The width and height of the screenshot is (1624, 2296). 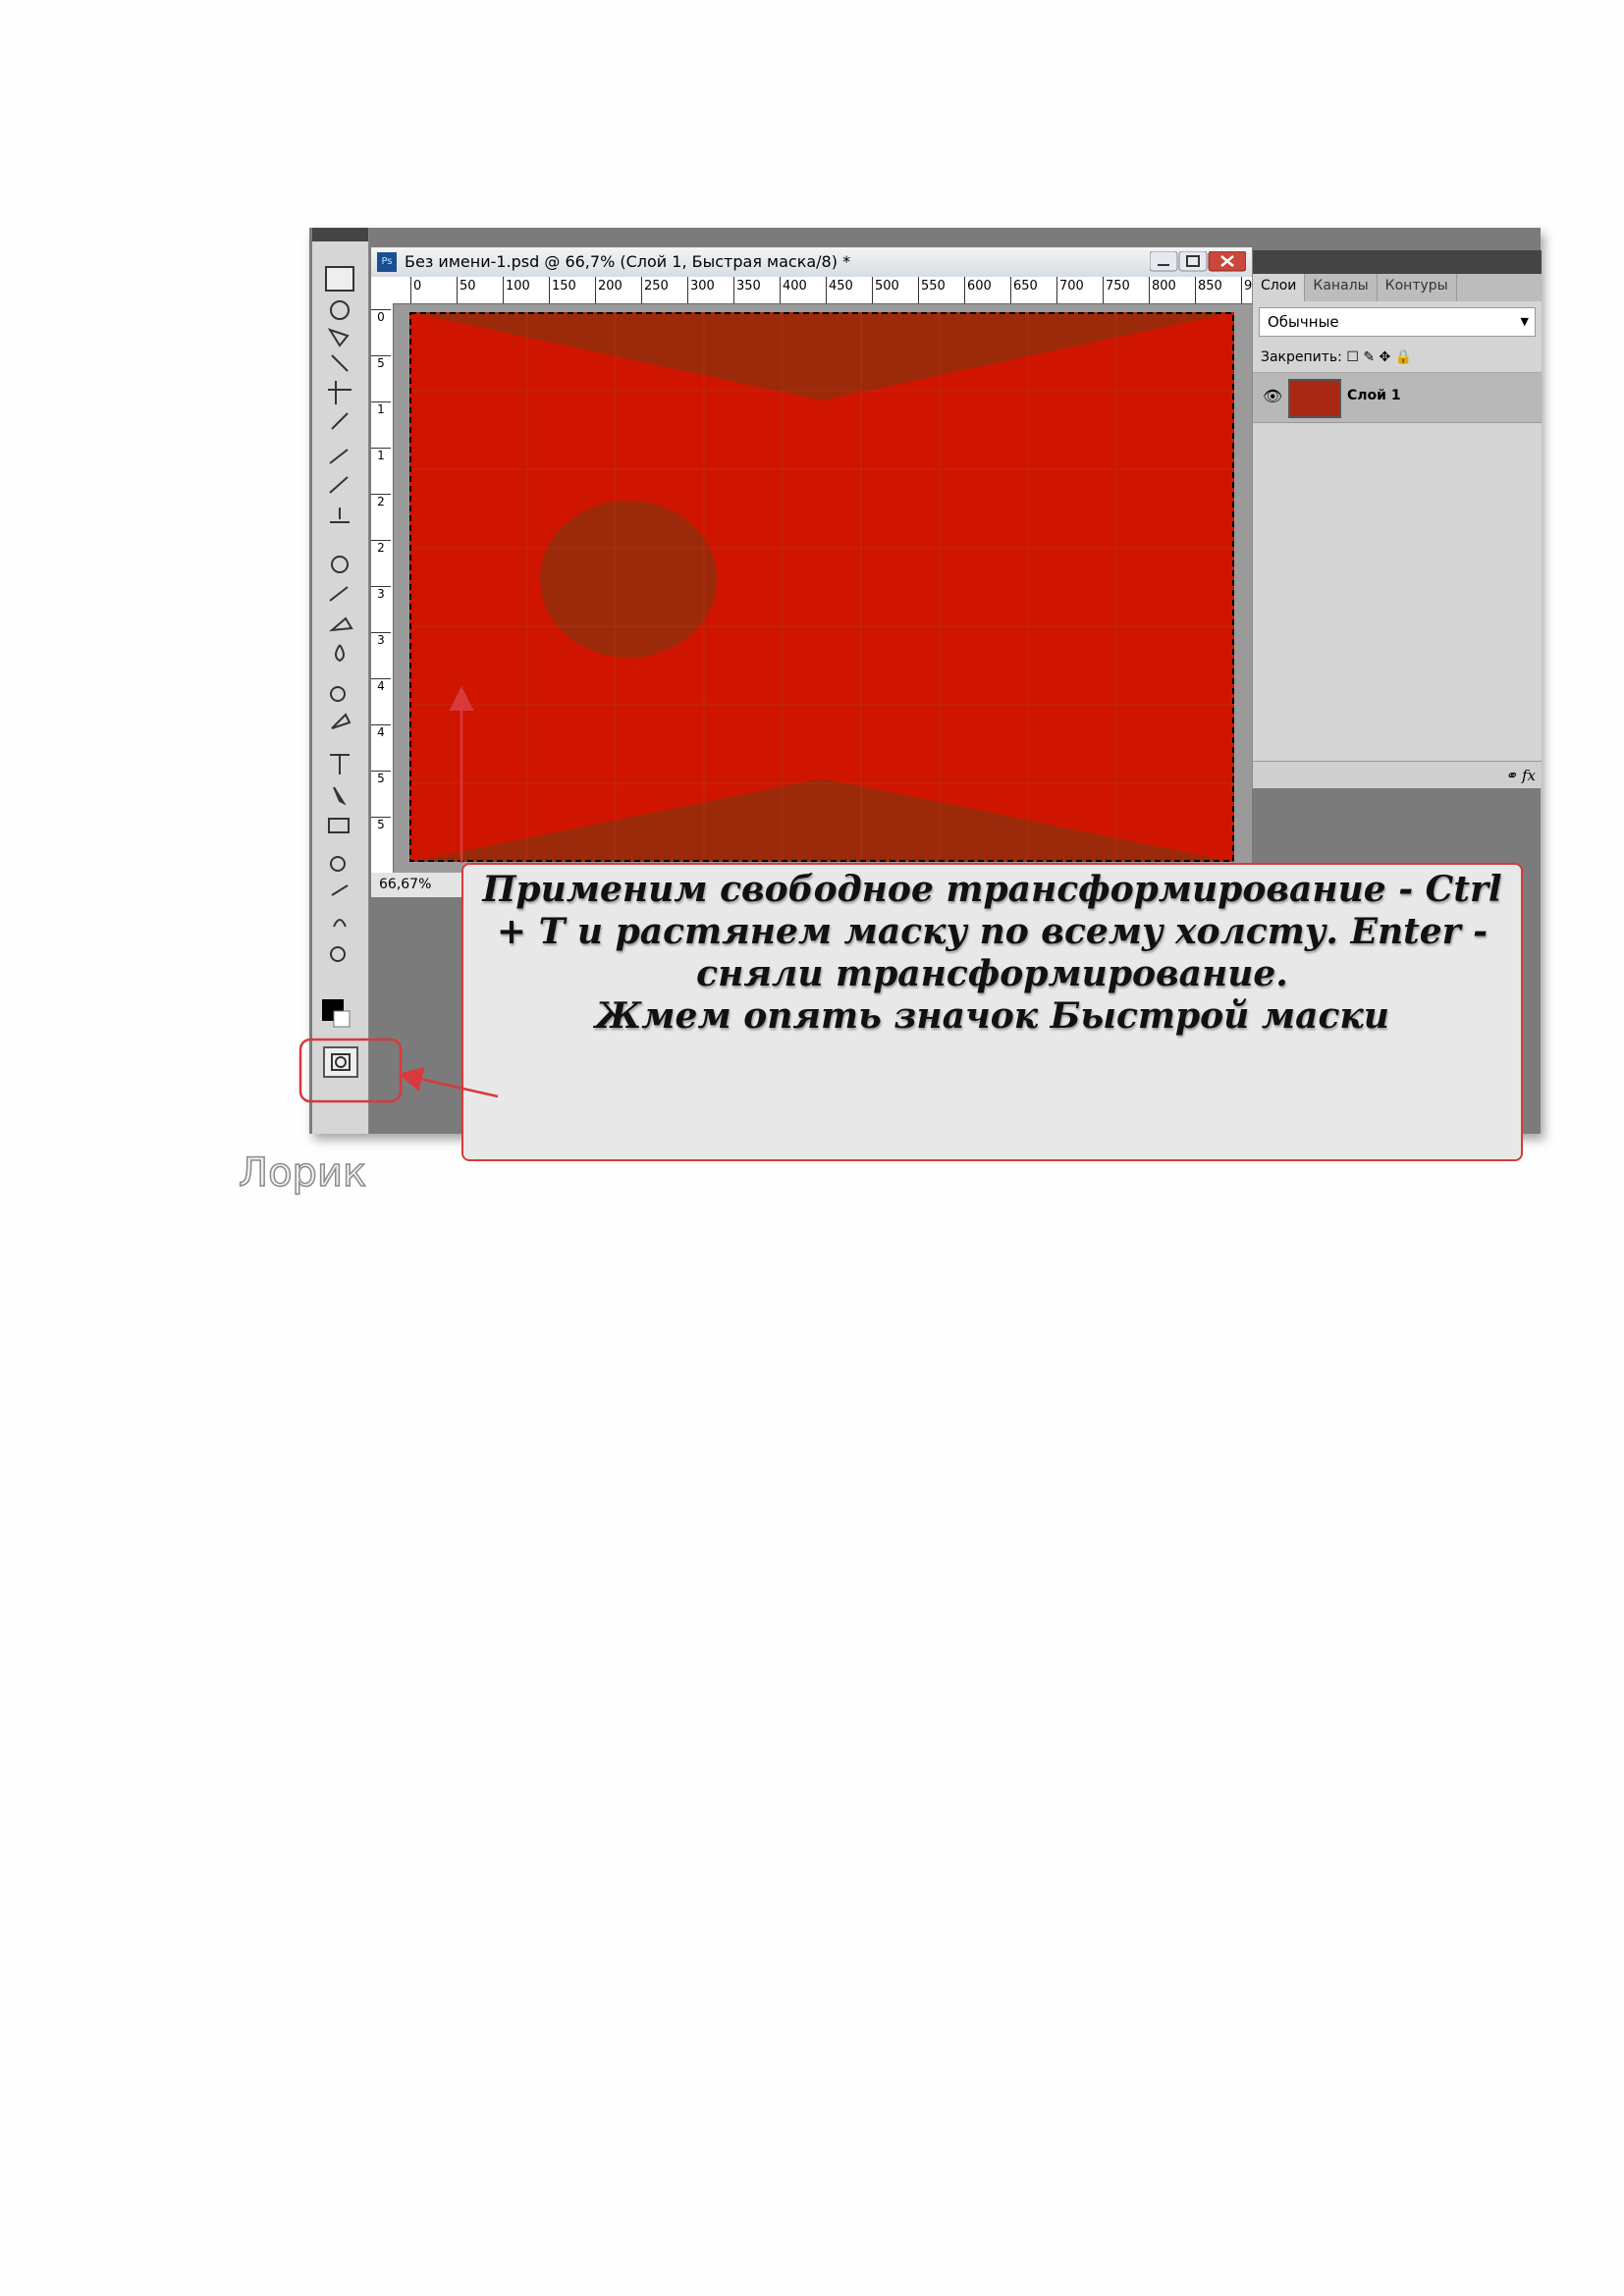 I want to click on panel-tab: Каналы, so click(x=1341, y=287).